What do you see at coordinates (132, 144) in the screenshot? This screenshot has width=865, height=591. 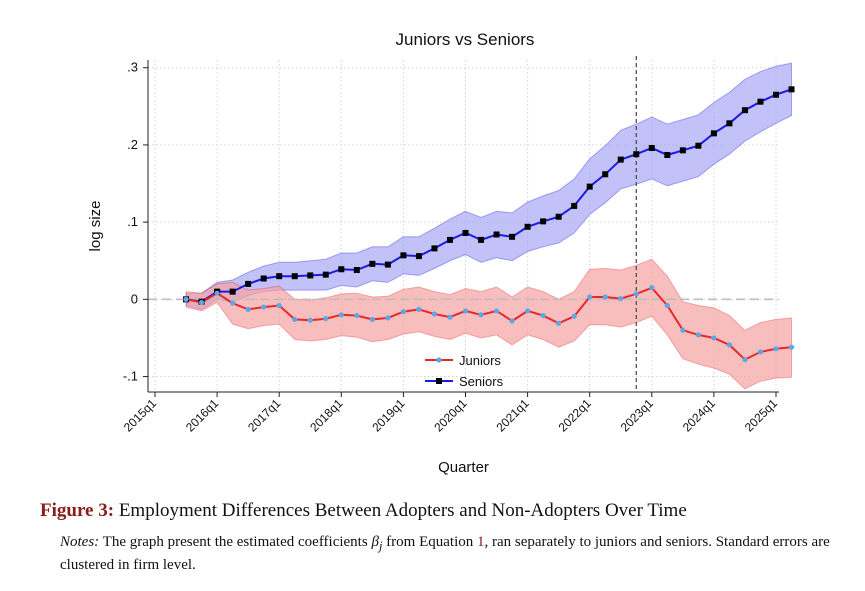 I see `y-tick-label: .2` at bounding box center [132, 144].